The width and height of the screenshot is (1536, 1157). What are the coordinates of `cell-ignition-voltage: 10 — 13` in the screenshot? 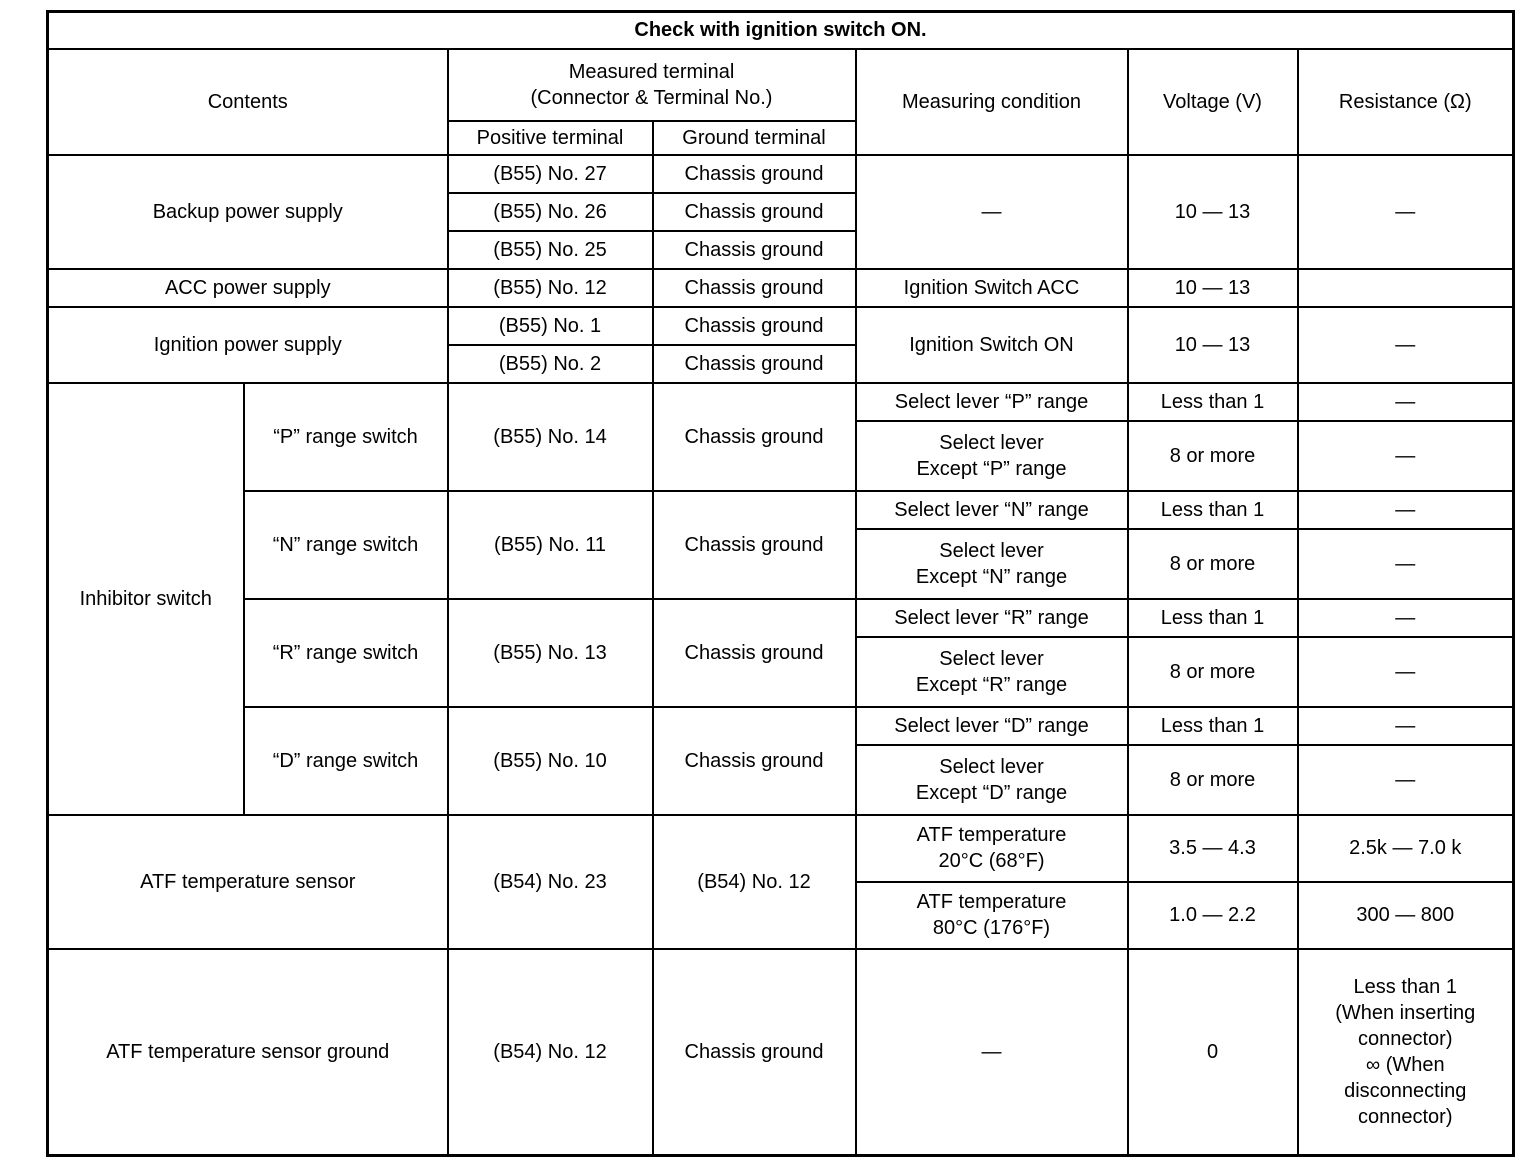 It's located at (1212, 344).